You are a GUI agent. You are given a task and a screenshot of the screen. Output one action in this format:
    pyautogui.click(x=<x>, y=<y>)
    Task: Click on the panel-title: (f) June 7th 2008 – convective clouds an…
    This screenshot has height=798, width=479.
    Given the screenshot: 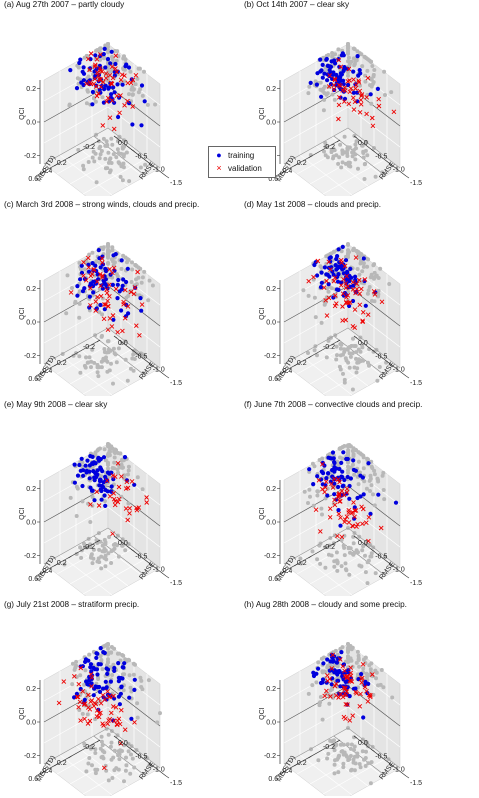 What is the action you would take?
    pyautogui.click(x=333, y=404)
    